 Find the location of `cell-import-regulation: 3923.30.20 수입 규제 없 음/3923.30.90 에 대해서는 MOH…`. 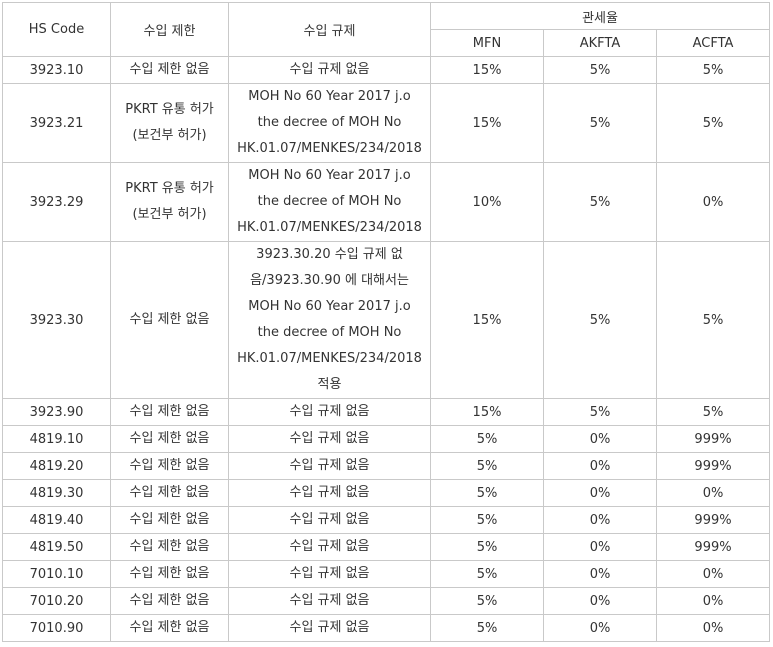

cell-import-regulation: 3923.30.20 수입 규제 없 음/3923.30.90 에 대해서는 MOH… is located at coordinates (329, 320).